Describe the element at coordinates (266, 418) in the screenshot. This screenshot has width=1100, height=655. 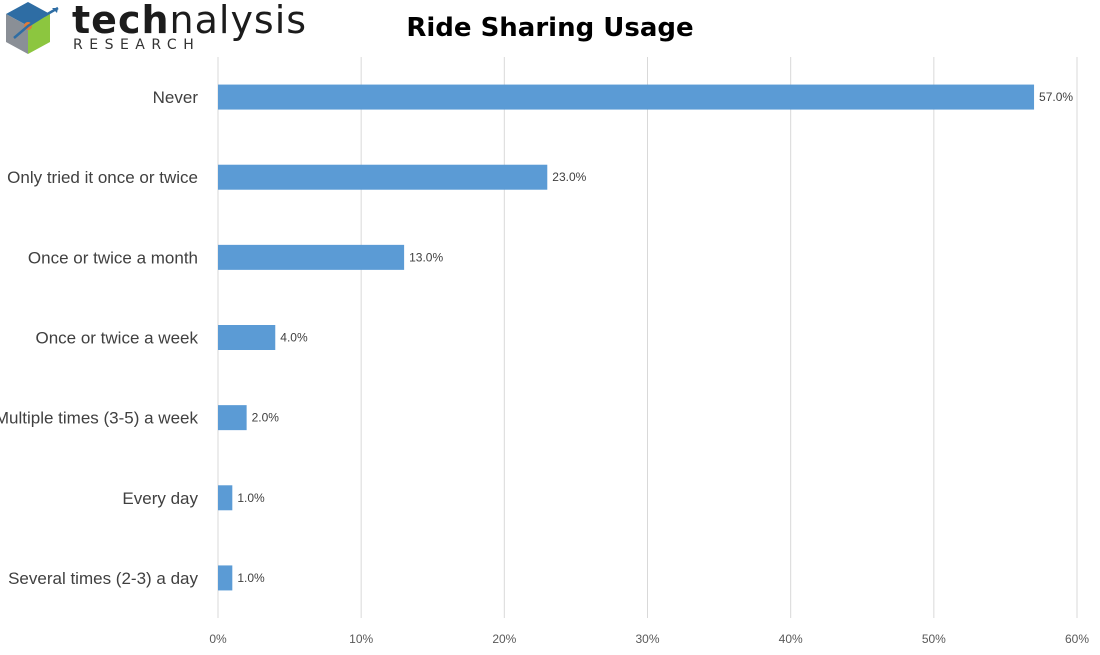
I see `data-label: 2.0%` at that location.